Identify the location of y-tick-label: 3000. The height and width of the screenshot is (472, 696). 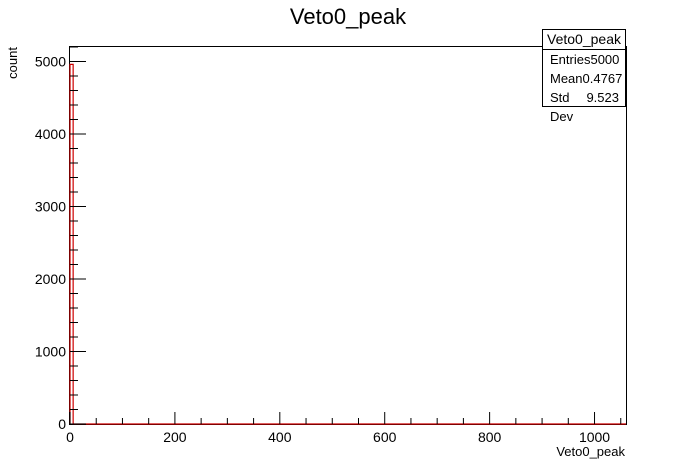
(50, 207).